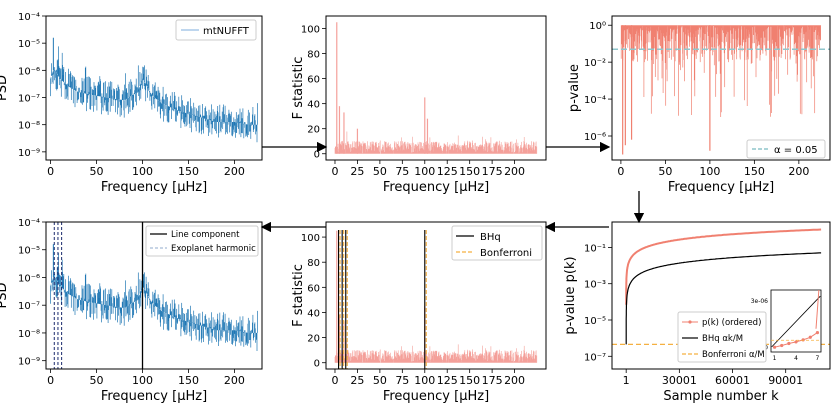 Image resolution: width=831 pixels, height=413 pixels. I want to click on legend-label: Exoplanet harmonic, so click(213, 249).